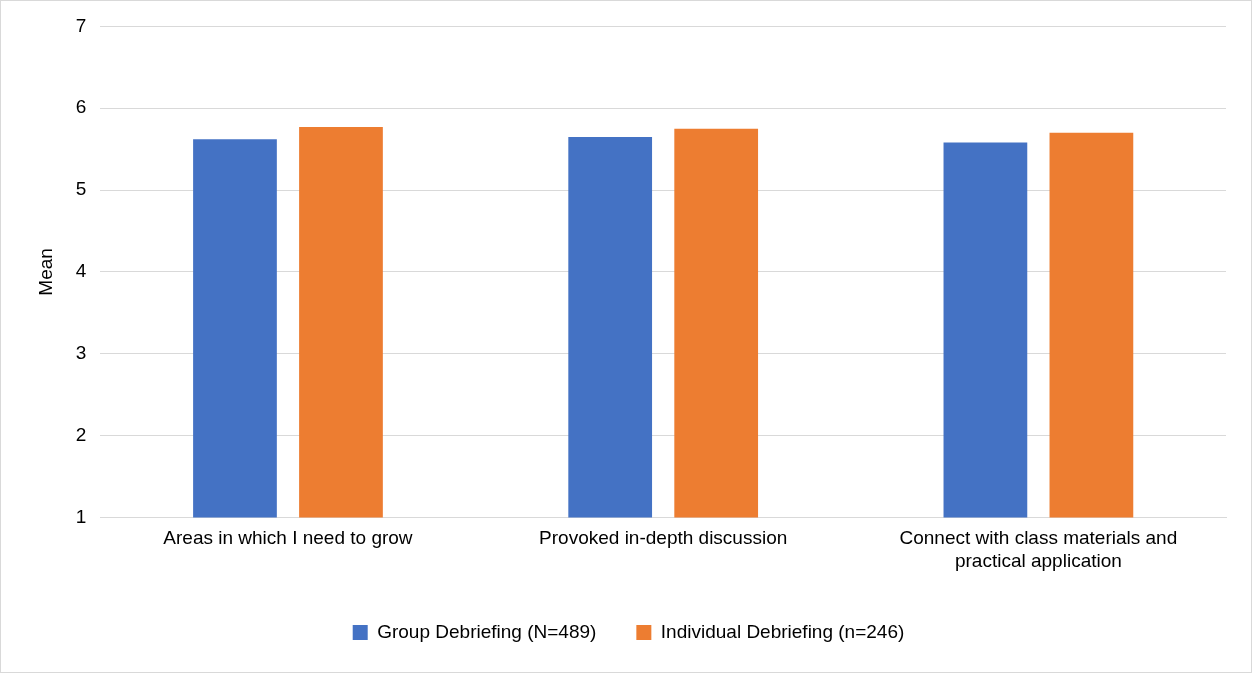 The height and width of the screenshot is (673, 1252). Describe the element at coordinates (782, 631) in the screenshot. I see `legend-label: Individual Debriefing (n=246)` at that location.